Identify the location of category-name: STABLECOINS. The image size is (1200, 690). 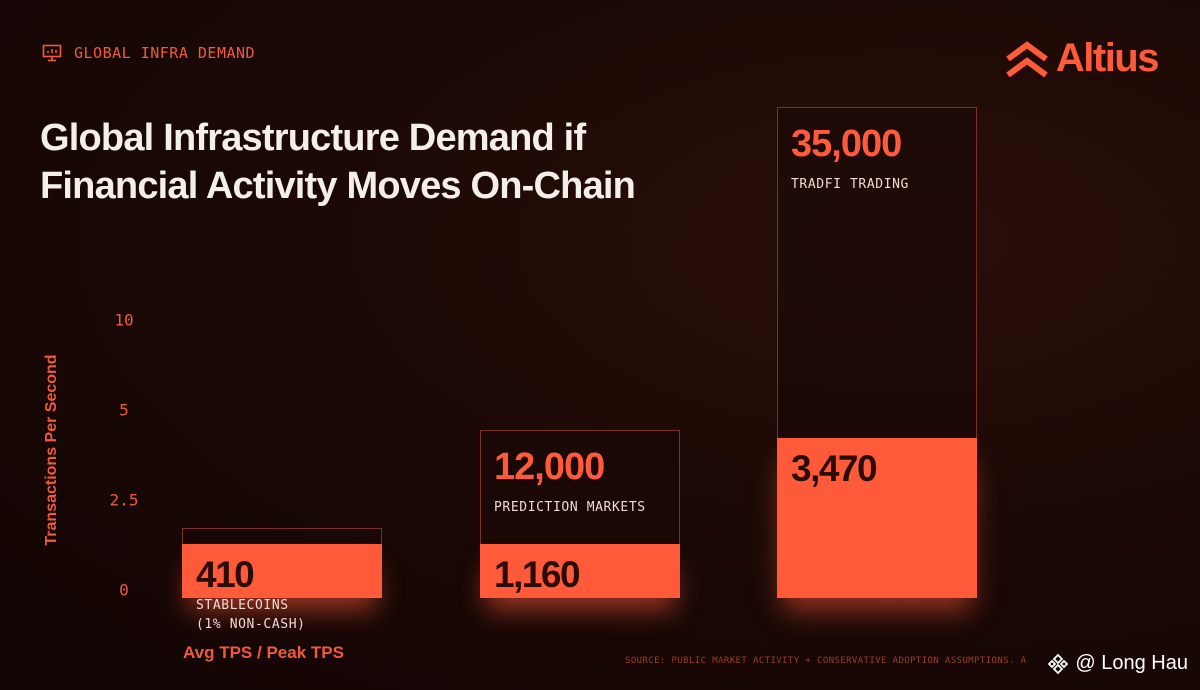
(242, 605).